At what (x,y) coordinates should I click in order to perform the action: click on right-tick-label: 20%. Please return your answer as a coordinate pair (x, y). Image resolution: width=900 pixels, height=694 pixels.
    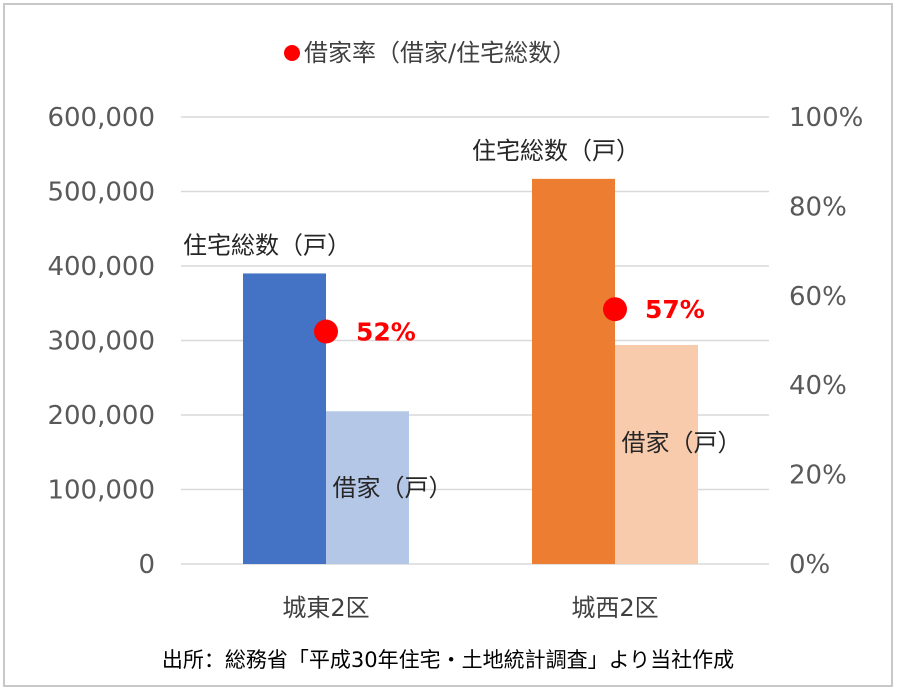
    Looking at the image, I should click on (818, 476).